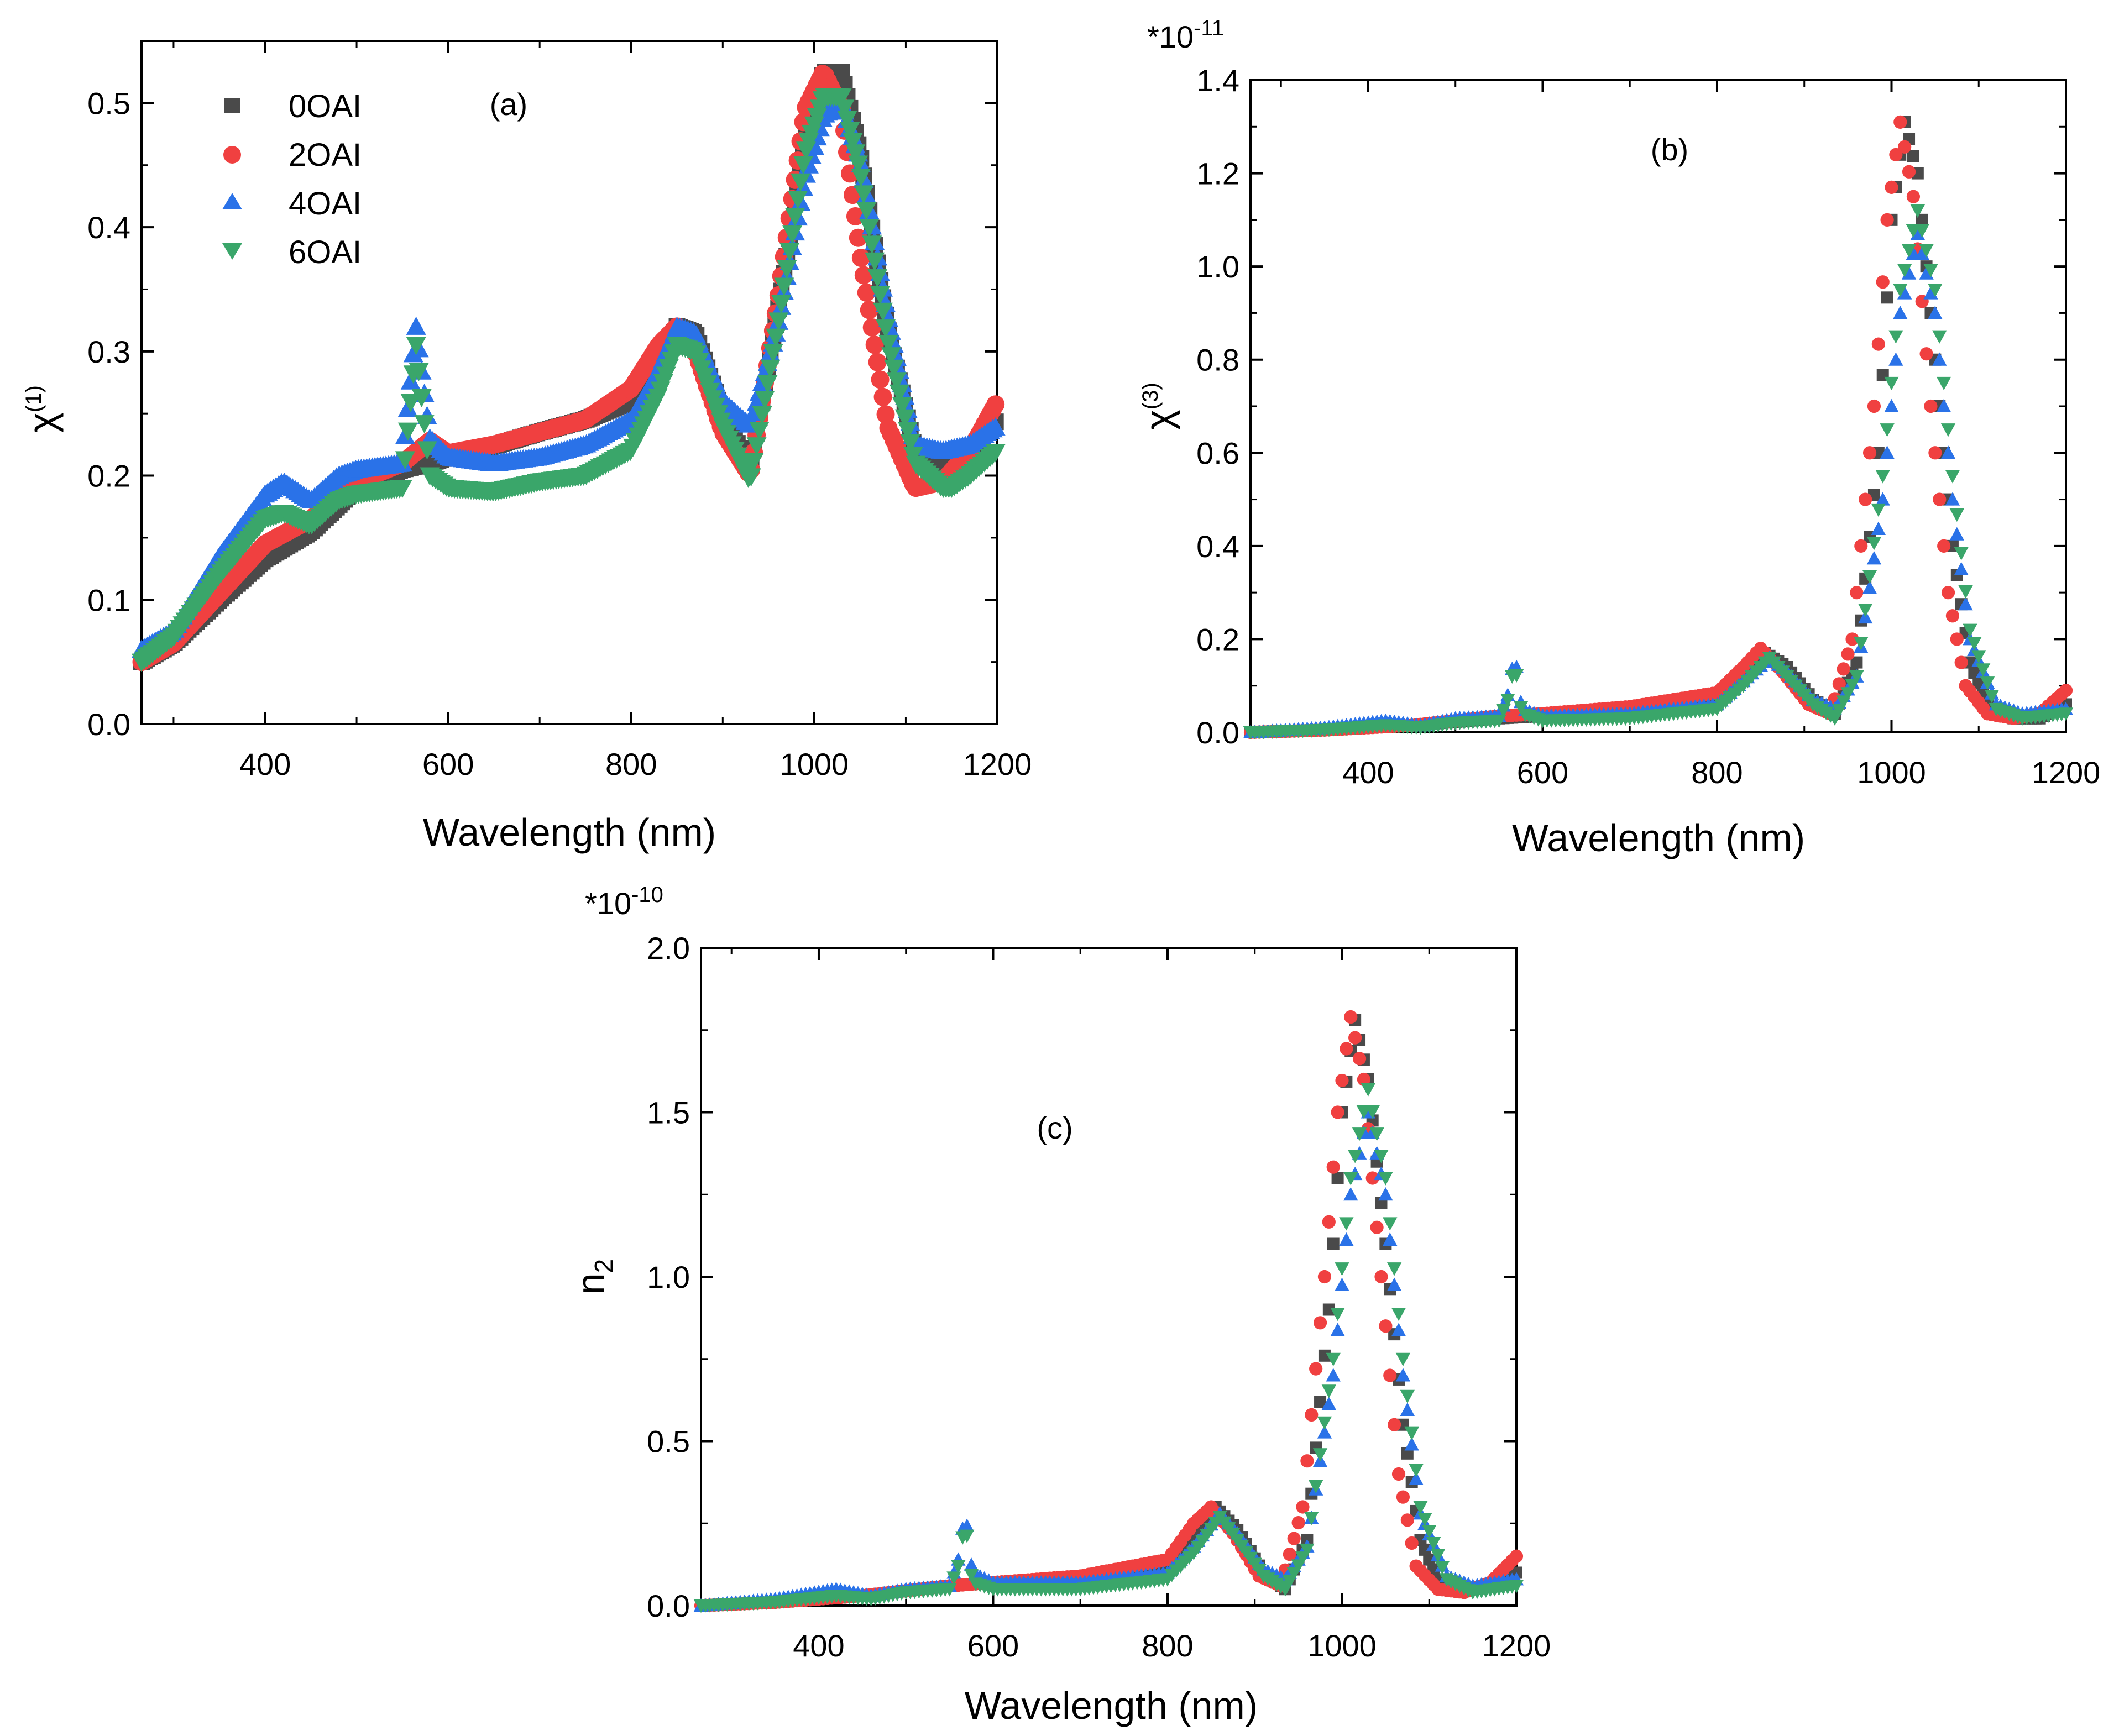 The width and height of the screenshot is (2119, 1736). Describe the element at coordinates (1185, 35) in the screenshot. I see `multiplier-b: *10-11` at that location.